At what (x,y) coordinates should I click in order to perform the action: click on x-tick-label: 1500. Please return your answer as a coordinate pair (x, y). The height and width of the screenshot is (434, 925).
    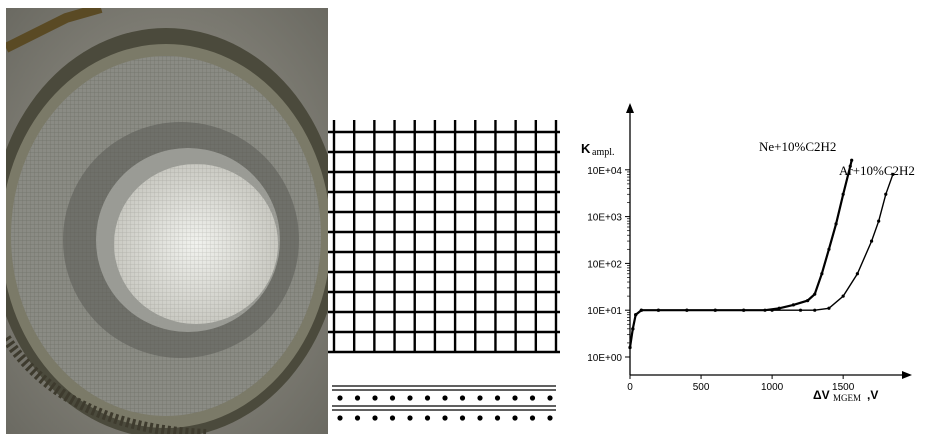
    Looking at the image, I should click on (843, 387).